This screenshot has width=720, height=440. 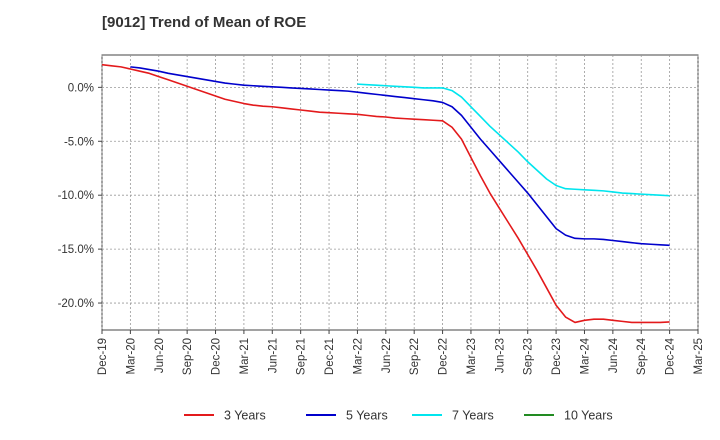 I want to click on x-tick-label: Sep-22, so click(x=415, y=356).